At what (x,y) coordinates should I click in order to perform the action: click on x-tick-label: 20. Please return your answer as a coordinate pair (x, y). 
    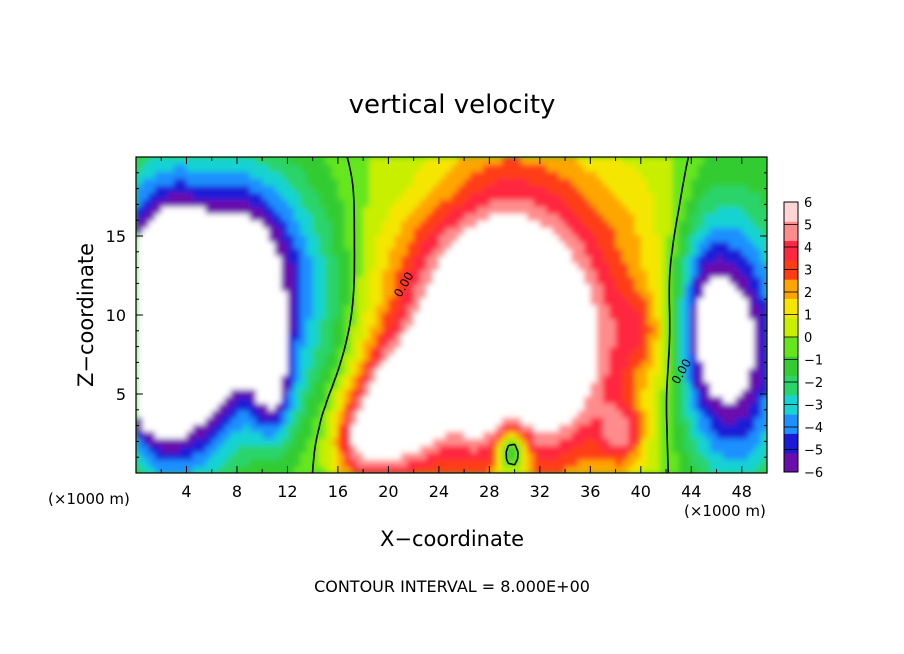
    Looking at the image, I should click on (388, 491).